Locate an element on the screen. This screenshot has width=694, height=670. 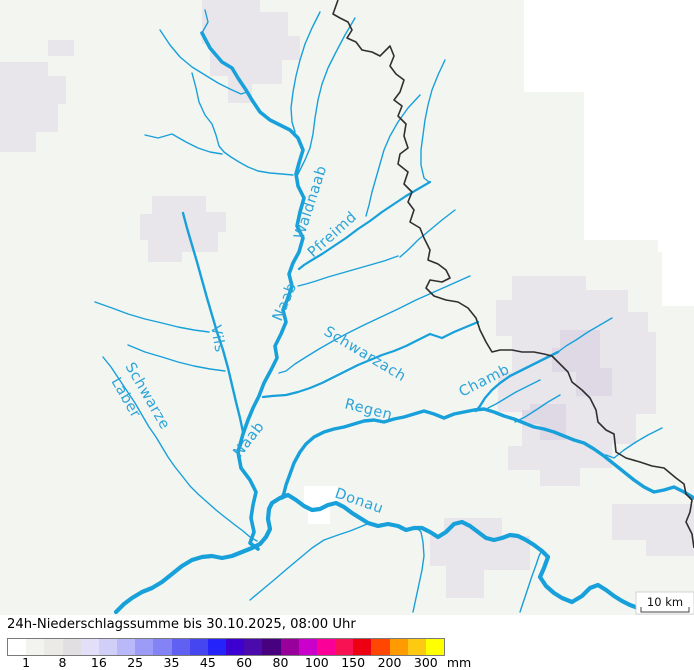
colorbar-tick-label: 80 is located at coordinates (280, 662).